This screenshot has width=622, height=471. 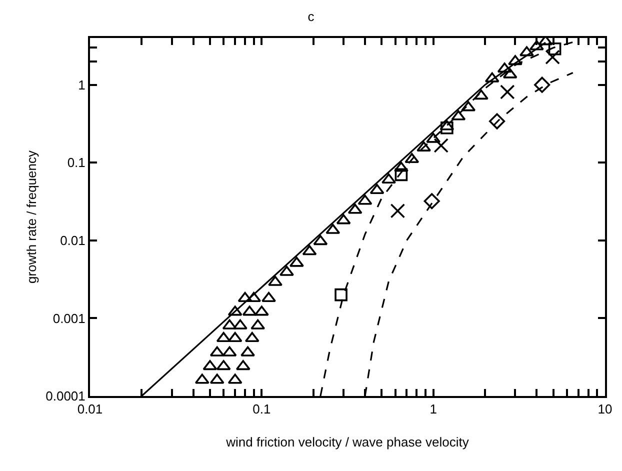 I want to click on y-tick-label: 1, so click(x=82, y=84).